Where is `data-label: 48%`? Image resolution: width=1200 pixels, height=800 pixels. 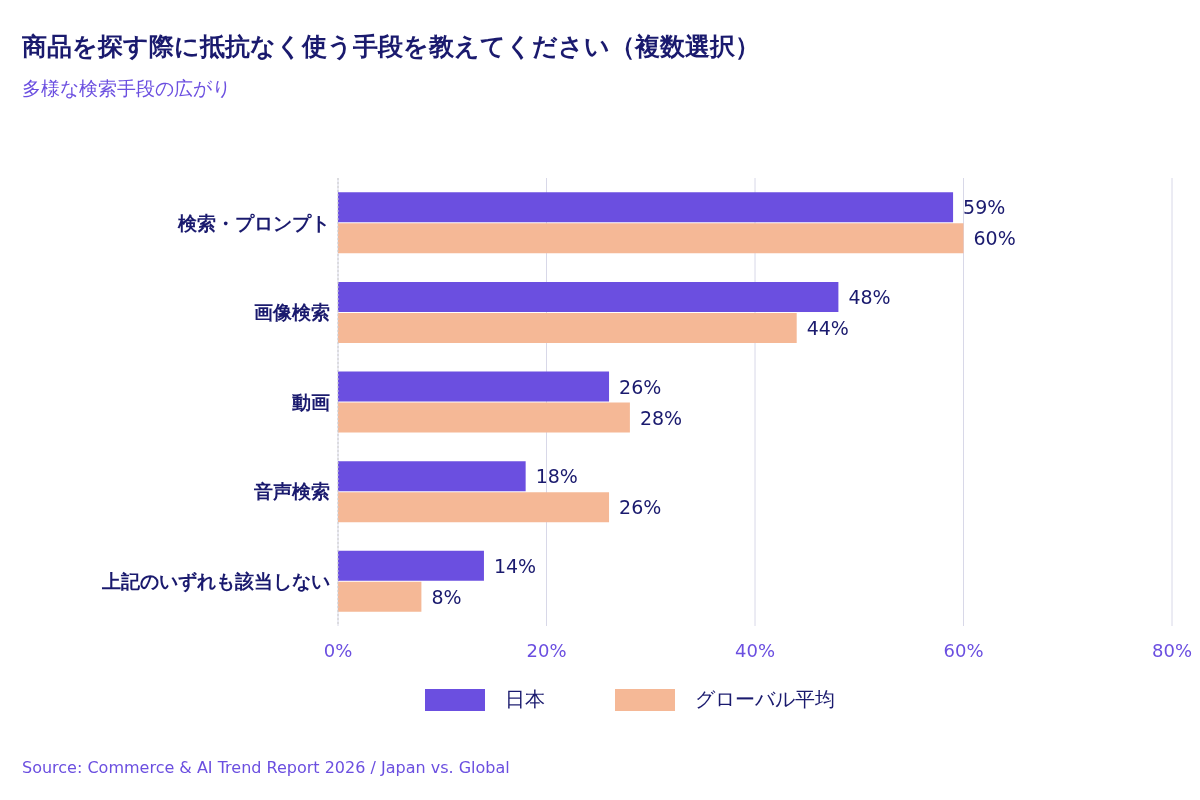 data-label: 48% is located at coordinates (869, 296).